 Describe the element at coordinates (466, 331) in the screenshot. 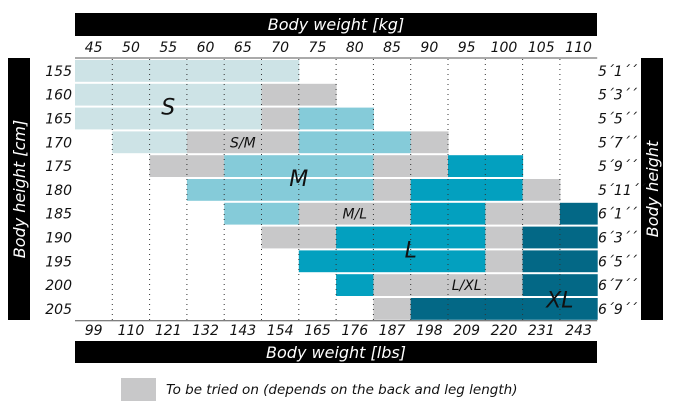

I see `lbs-tick-label: 209` at that location.